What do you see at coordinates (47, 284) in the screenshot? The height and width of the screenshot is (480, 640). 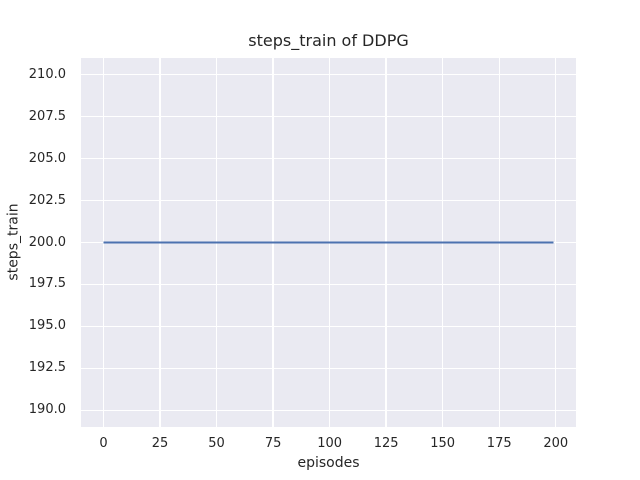 I see `y-tick-label: 197.5` at bounding box center [47, 284].